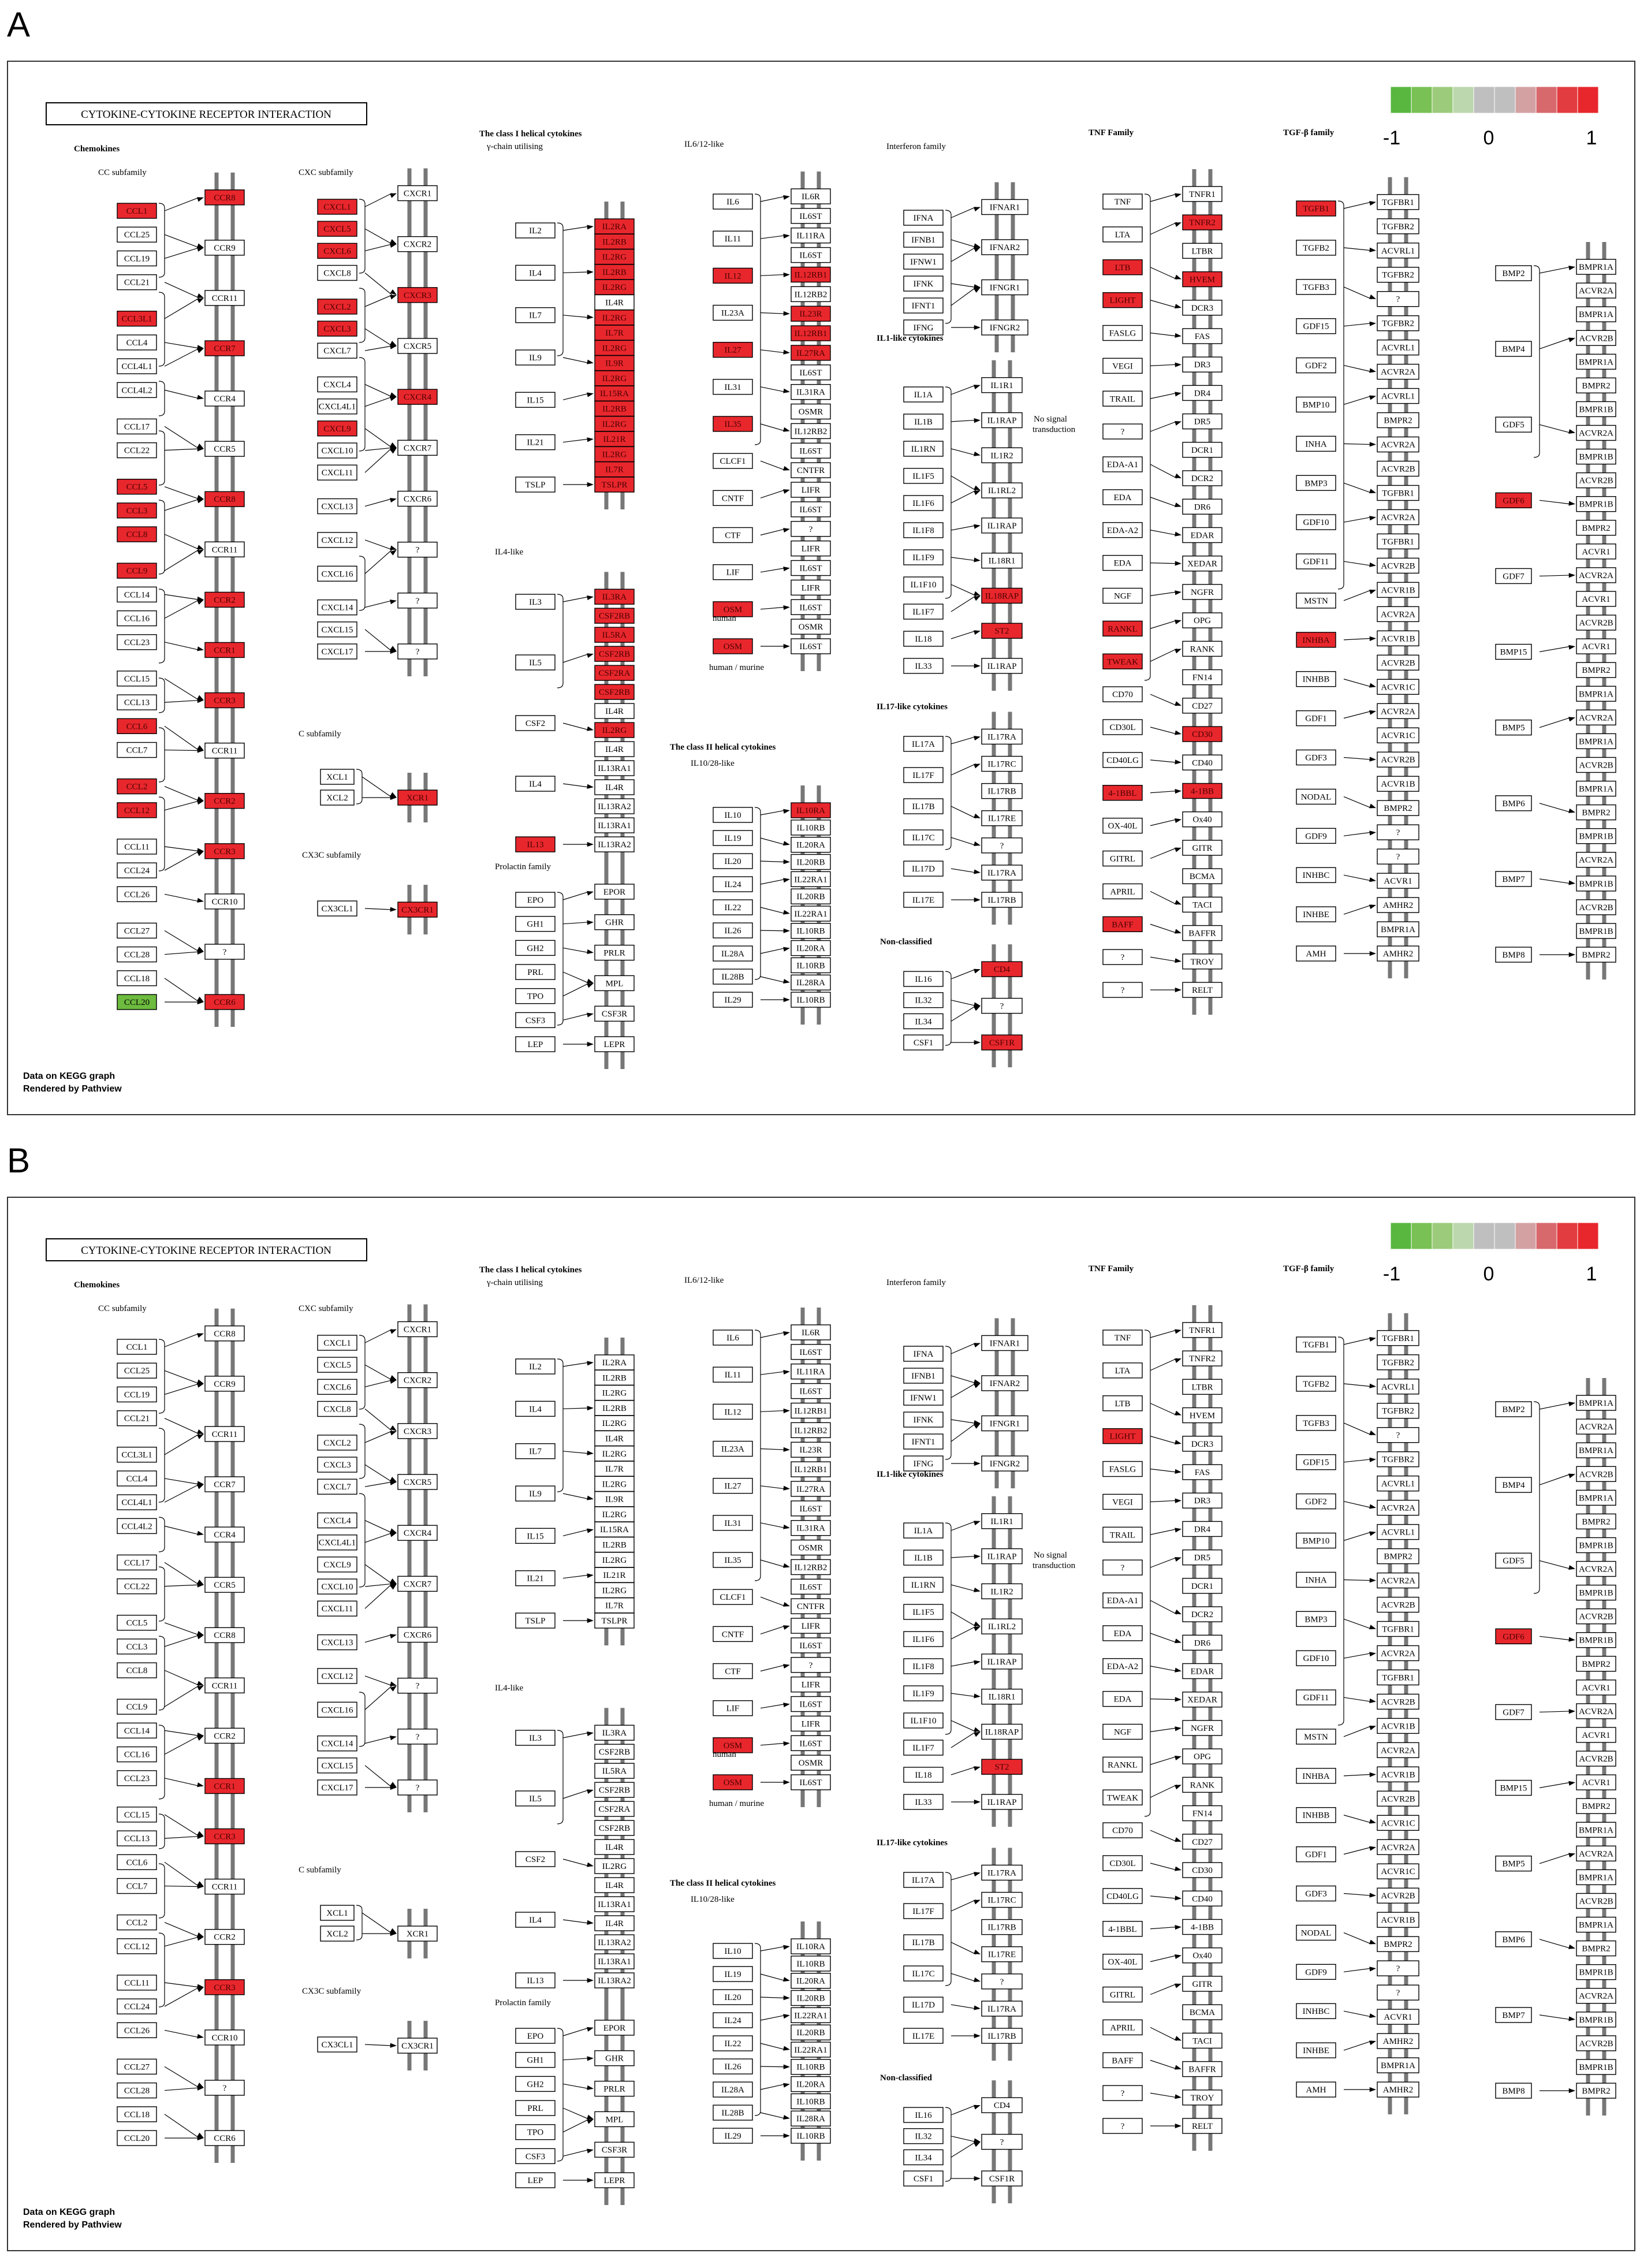 This screenshot has width=1640, height=2268. Describe the element at coordinates (1398, 1920) in the screenshot. I see `gene-node-acvr1b: ACVR1B` at that location.